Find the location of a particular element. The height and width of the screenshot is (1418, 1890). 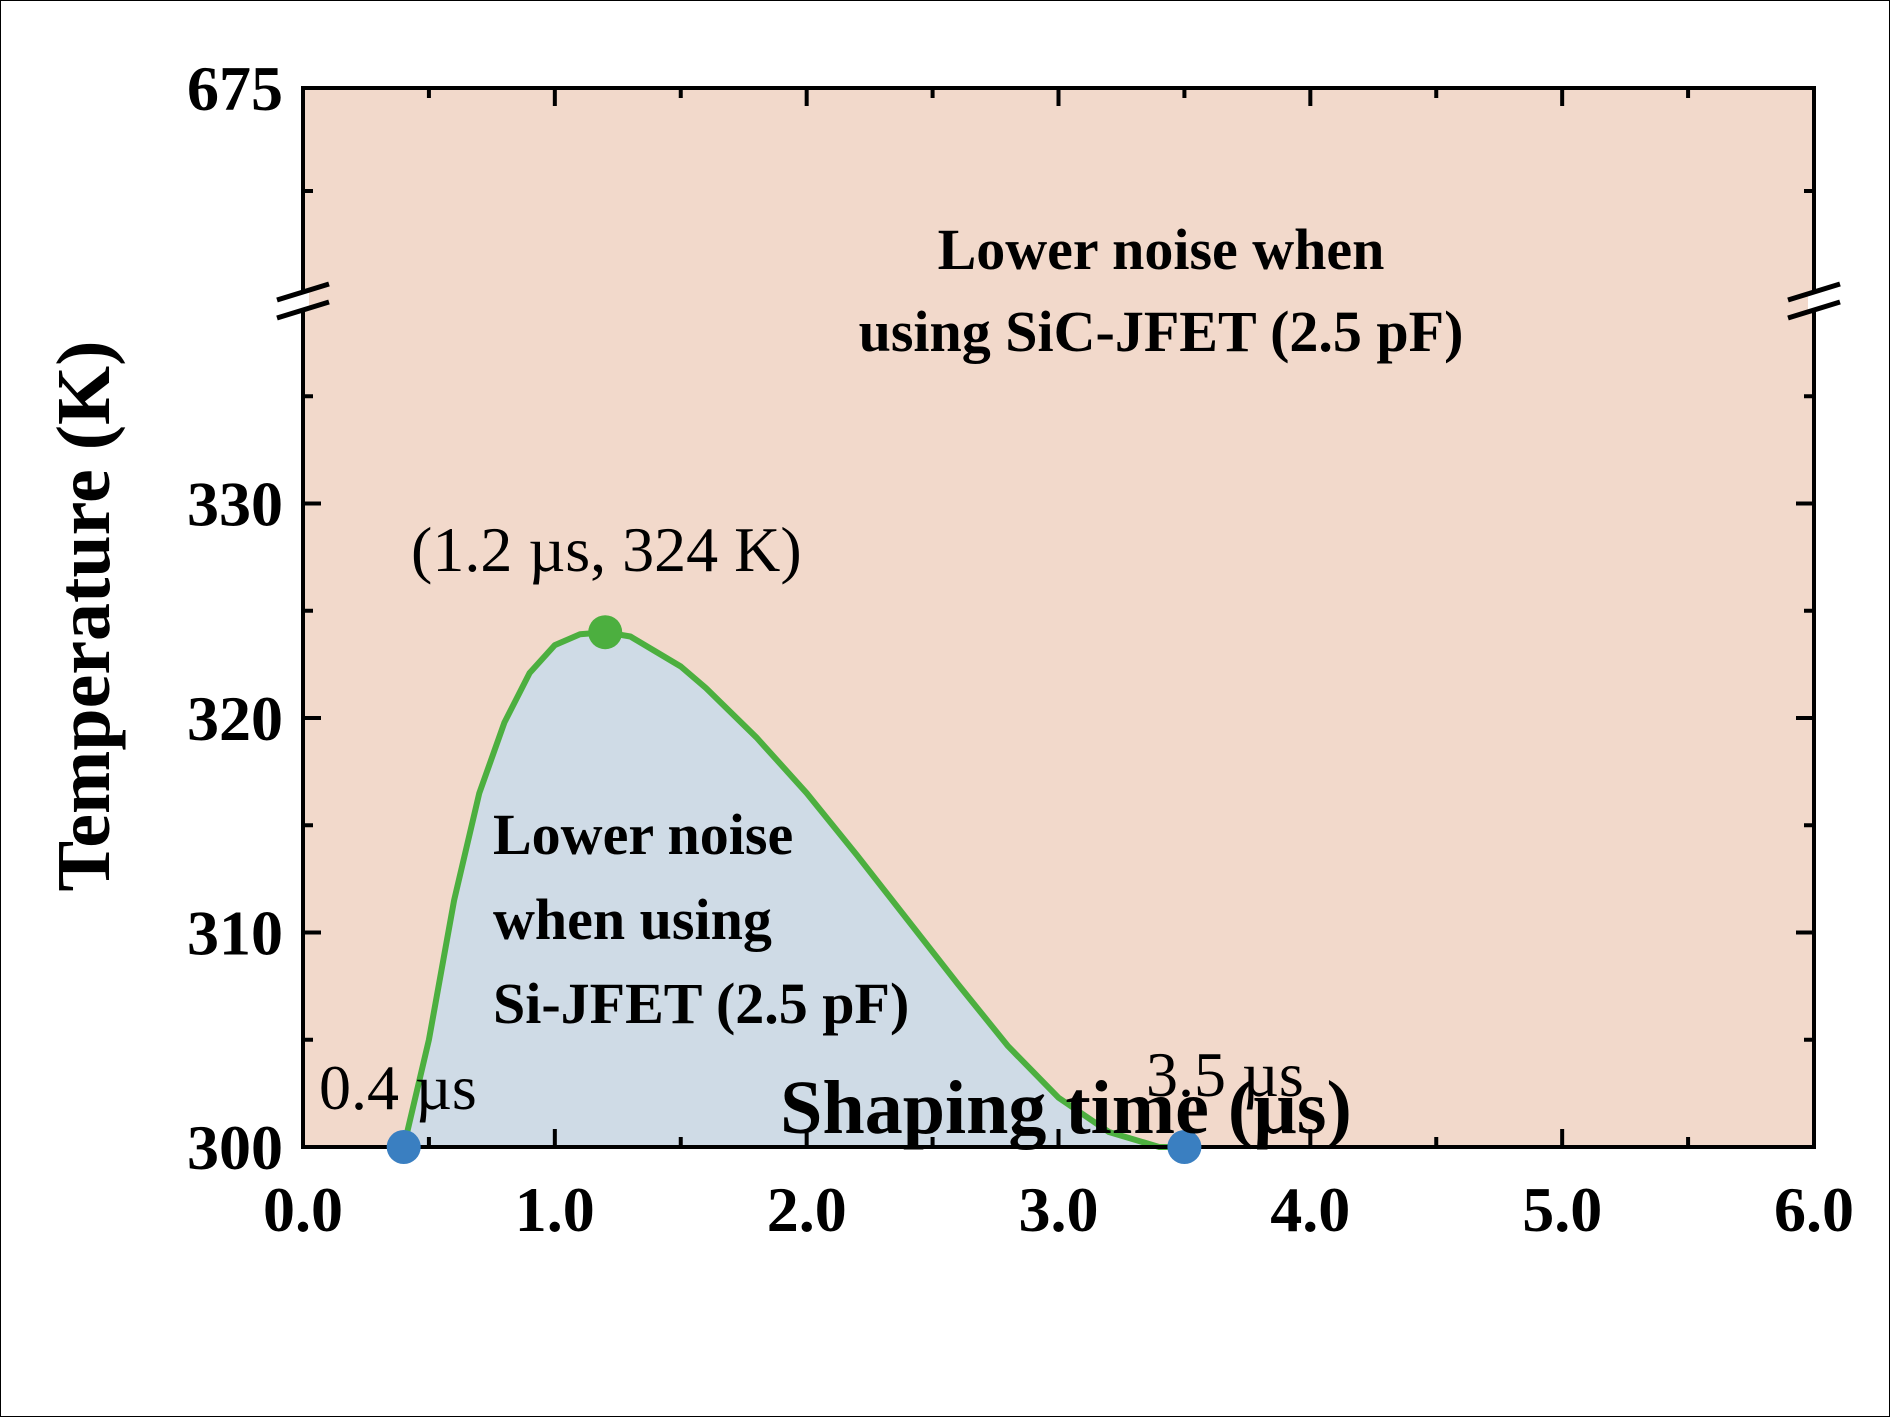

upper-region-label-line2: using SiC-JFET (2.5 pF) is located at coordinates (1161, 331).